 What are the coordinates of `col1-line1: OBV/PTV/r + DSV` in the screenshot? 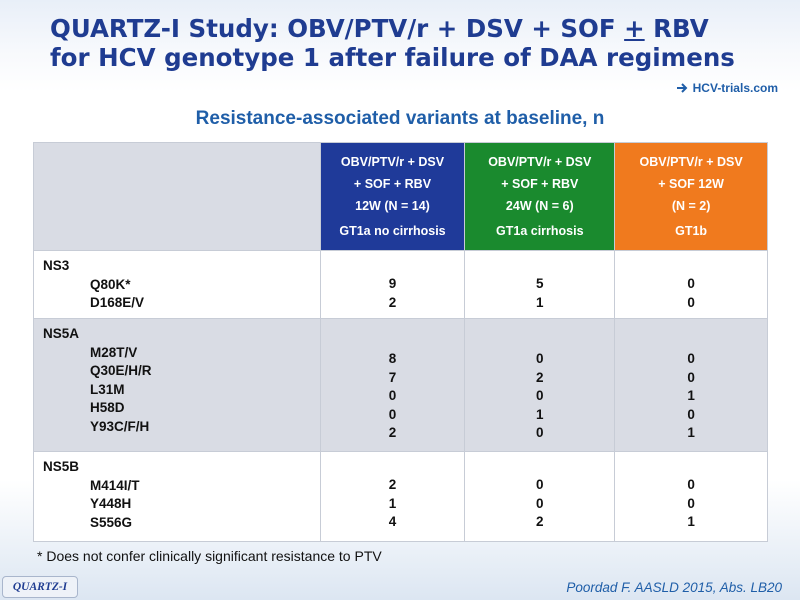 It's located at (392, 162).